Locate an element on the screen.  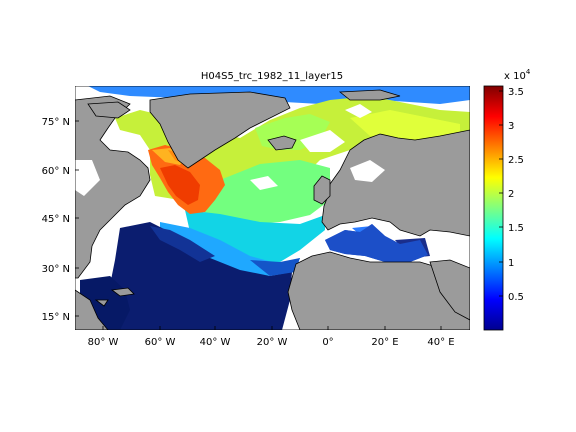
arabia-land is located at coordinates (449, 290).